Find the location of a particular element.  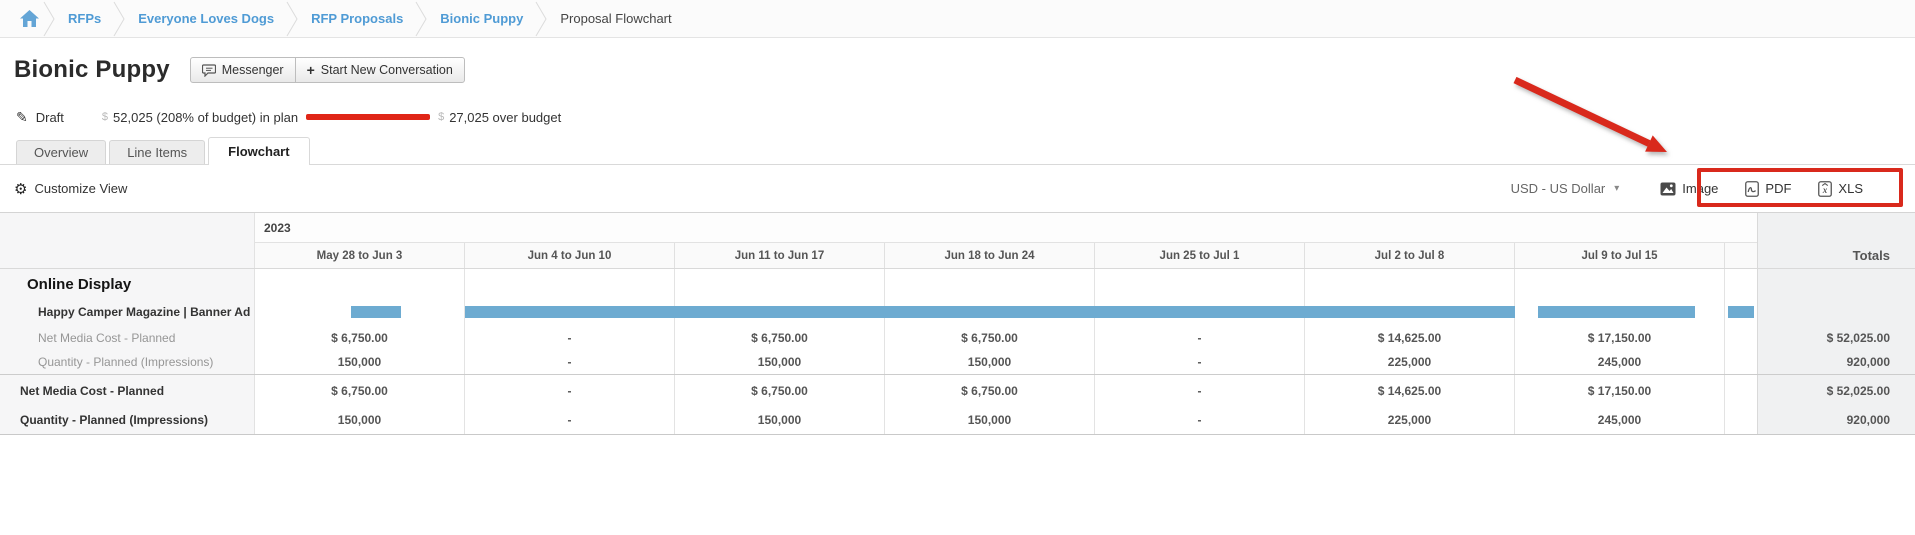

customize-view-label: Customize View is located at coordinates (81, 188).